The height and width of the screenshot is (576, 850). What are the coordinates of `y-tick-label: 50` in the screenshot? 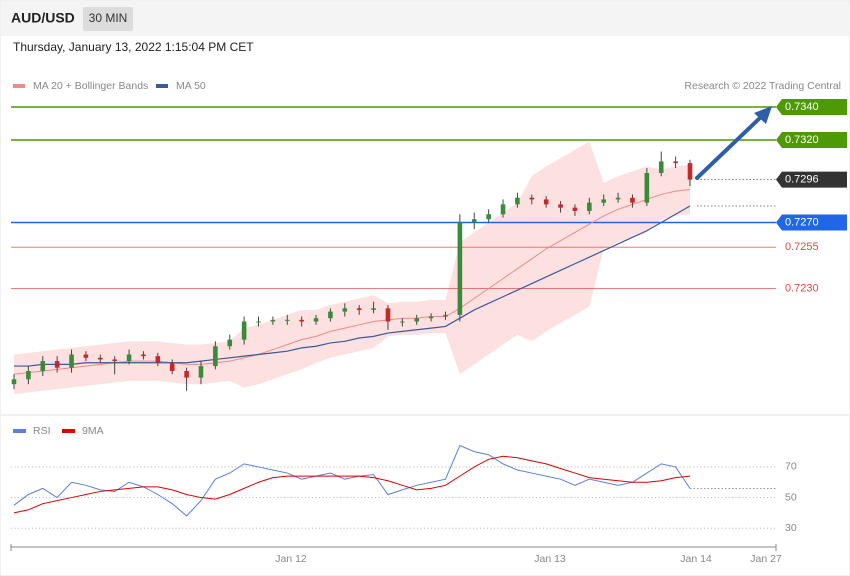 It's located at (791, 497).